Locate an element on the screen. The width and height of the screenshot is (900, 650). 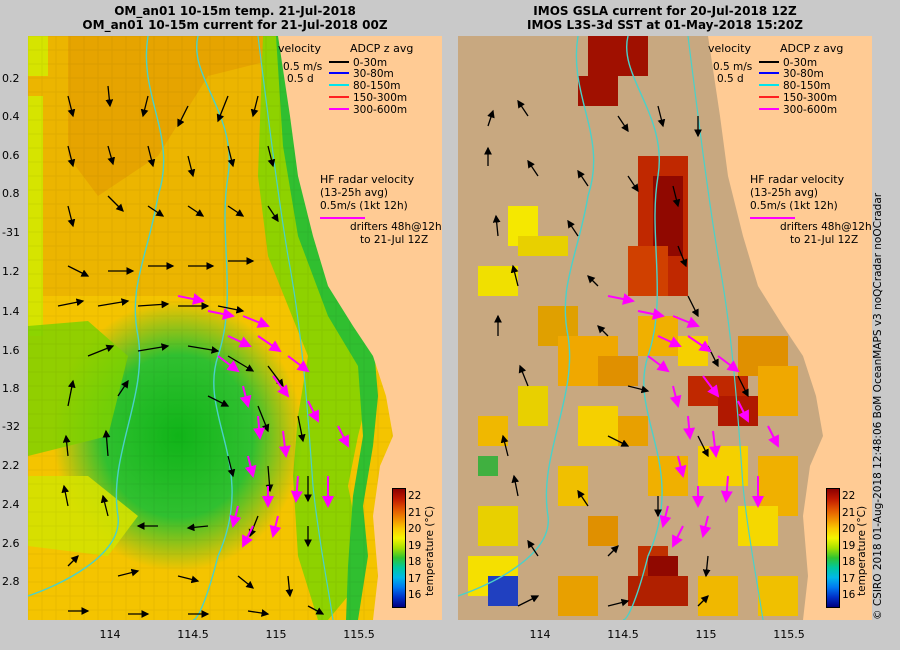
right-title-line2: IMOS L3S-3d SST at 01-May-2018 15:20Z is located at coordinates (665, 25).